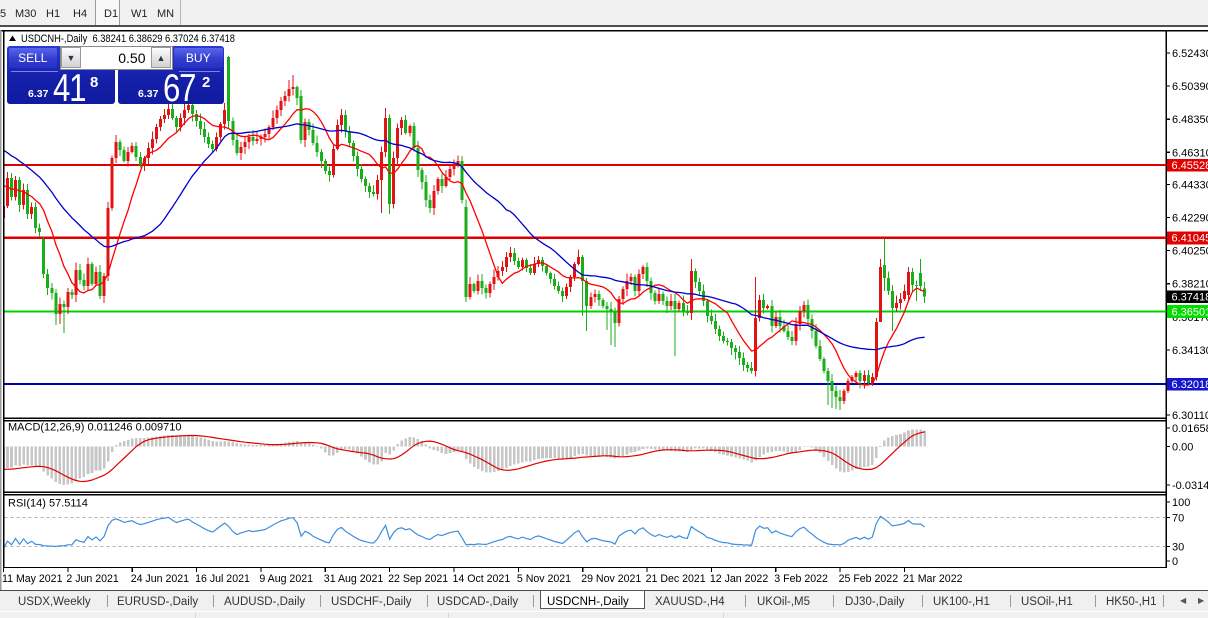 Image resolution: width=1208 pixels, height=618 pixels. Describe the element at coordinates (1182, 448) in the screenshot. I see `svg-text: 0.00` at that location.